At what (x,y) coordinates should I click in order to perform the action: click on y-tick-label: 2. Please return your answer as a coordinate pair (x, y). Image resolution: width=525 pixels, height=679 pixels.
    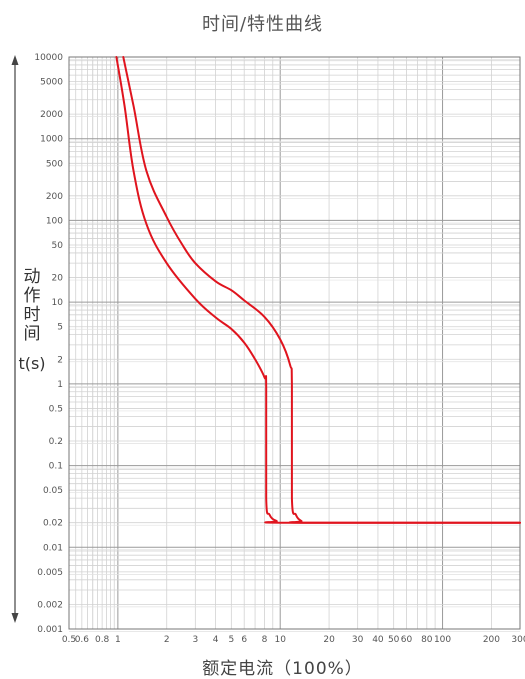
    Looking at the image, I should click on (60, 360).